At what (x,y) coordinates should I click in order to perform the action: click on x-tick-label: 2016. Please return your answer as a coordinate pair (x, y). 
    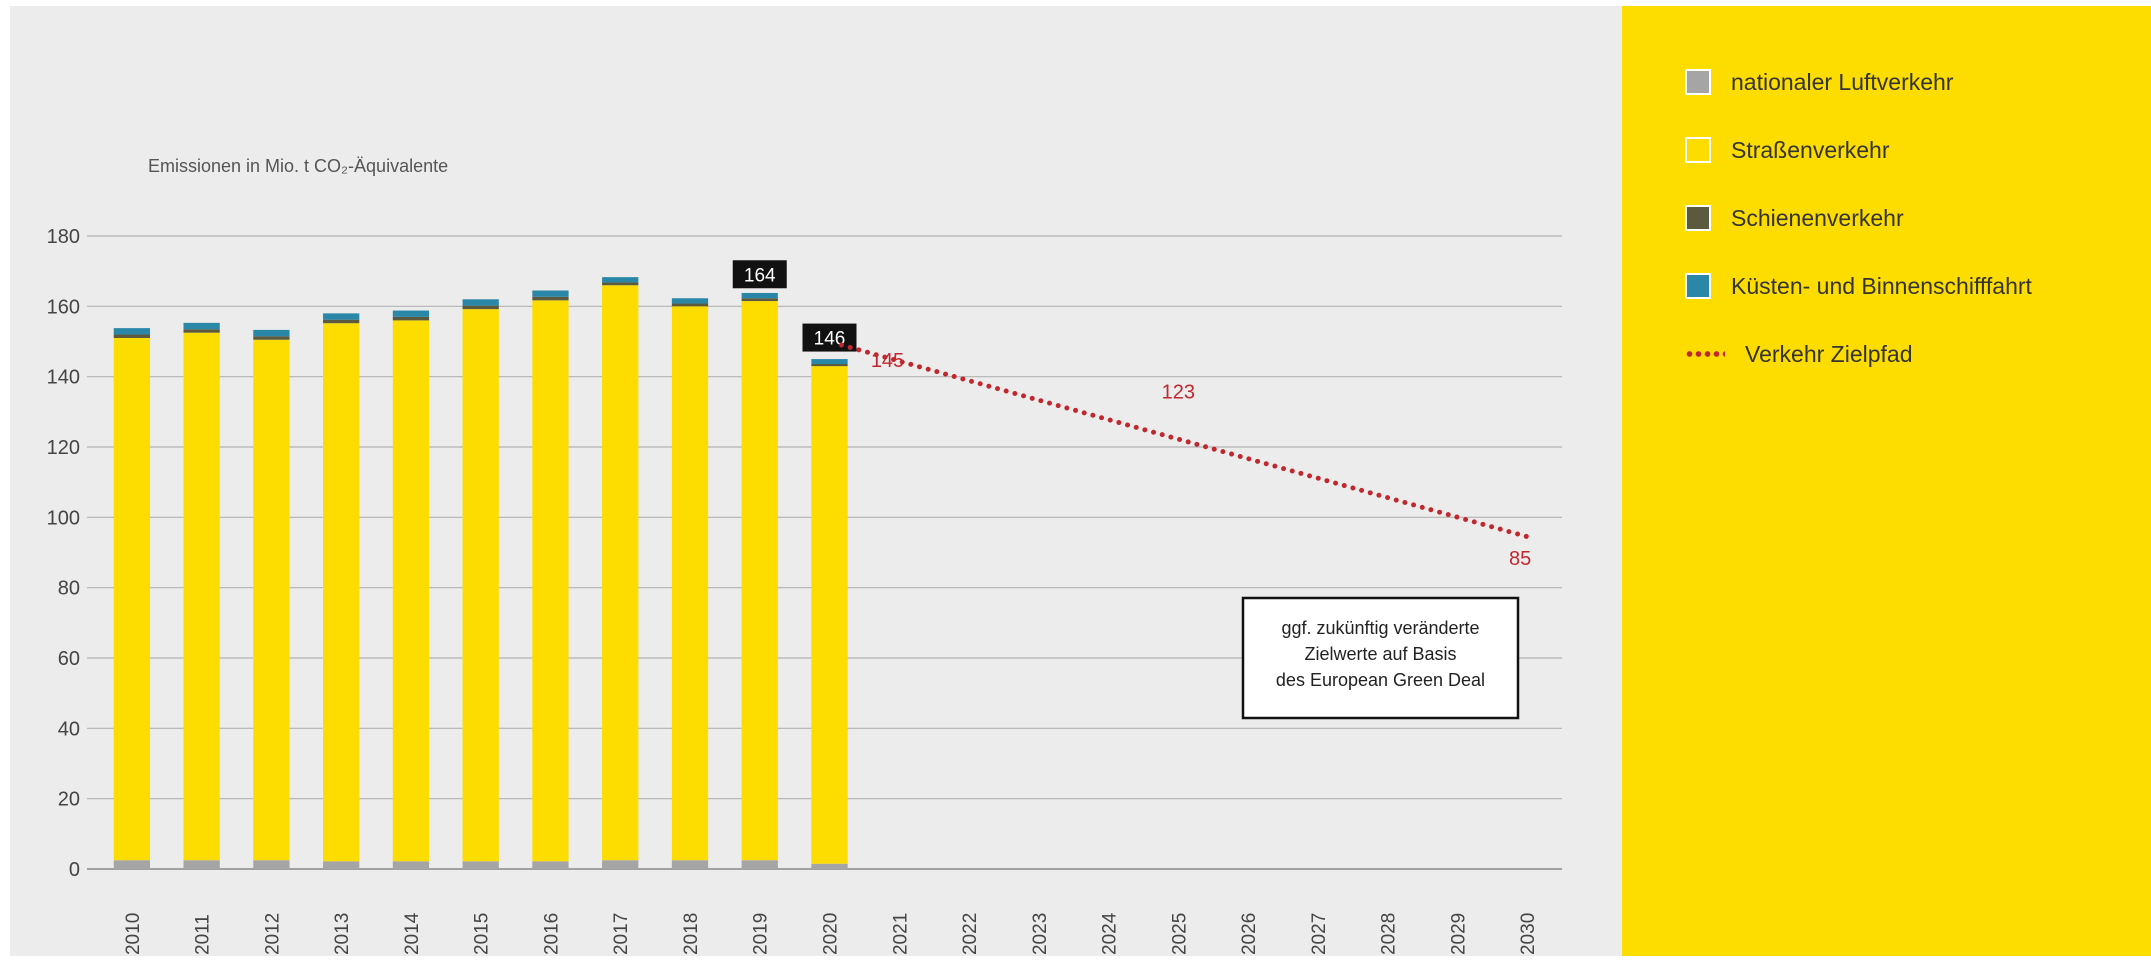
    Looking at the image, I should click on (551, 934).